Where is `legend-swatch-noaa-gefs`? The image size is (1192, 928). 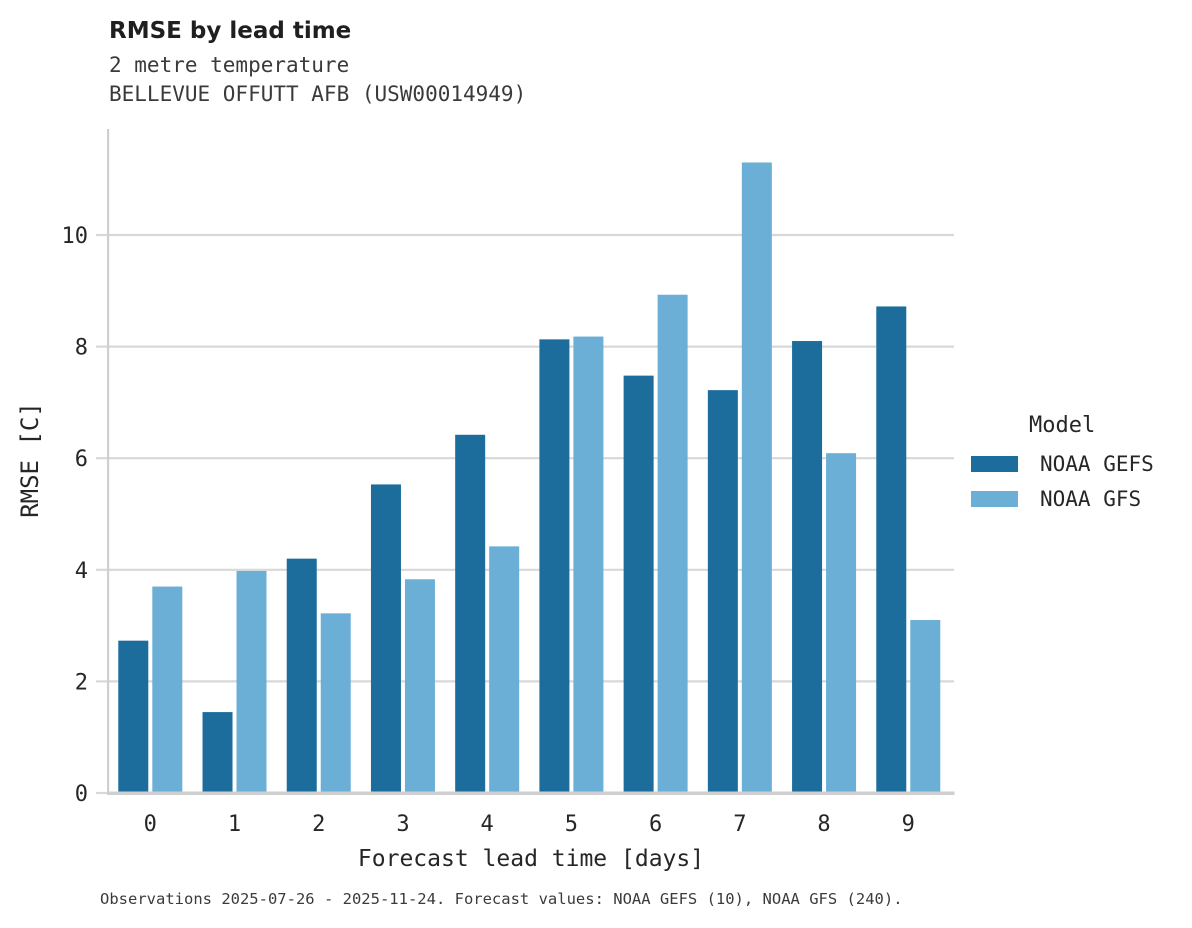 legend-swatch-noaa-gefs is located at coordinates (994, 464).